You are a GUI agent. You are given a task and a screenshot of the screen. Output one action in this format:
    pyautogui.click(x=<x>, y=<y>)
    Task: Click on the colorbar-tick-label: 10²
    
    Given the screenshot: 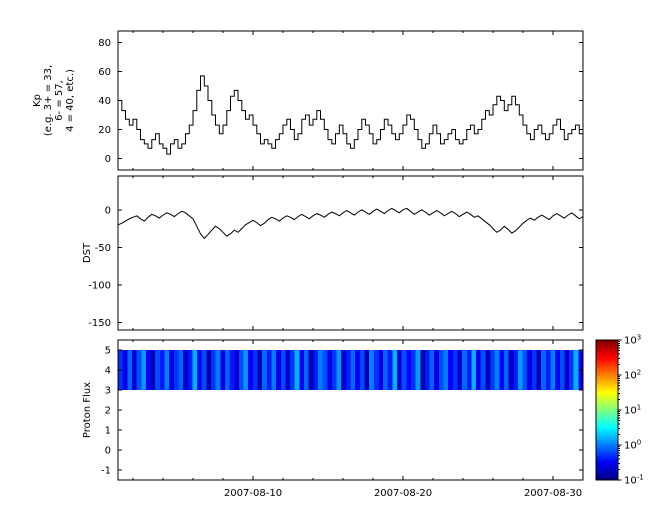 What is the action you would take?
    pyautogui.click(x=632, y=375)
    